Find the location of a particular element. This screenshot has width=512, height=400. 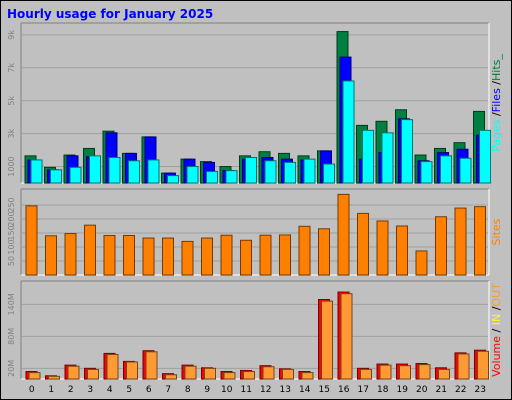

x-tick-label: 15 is located at coordinates (324, 390).